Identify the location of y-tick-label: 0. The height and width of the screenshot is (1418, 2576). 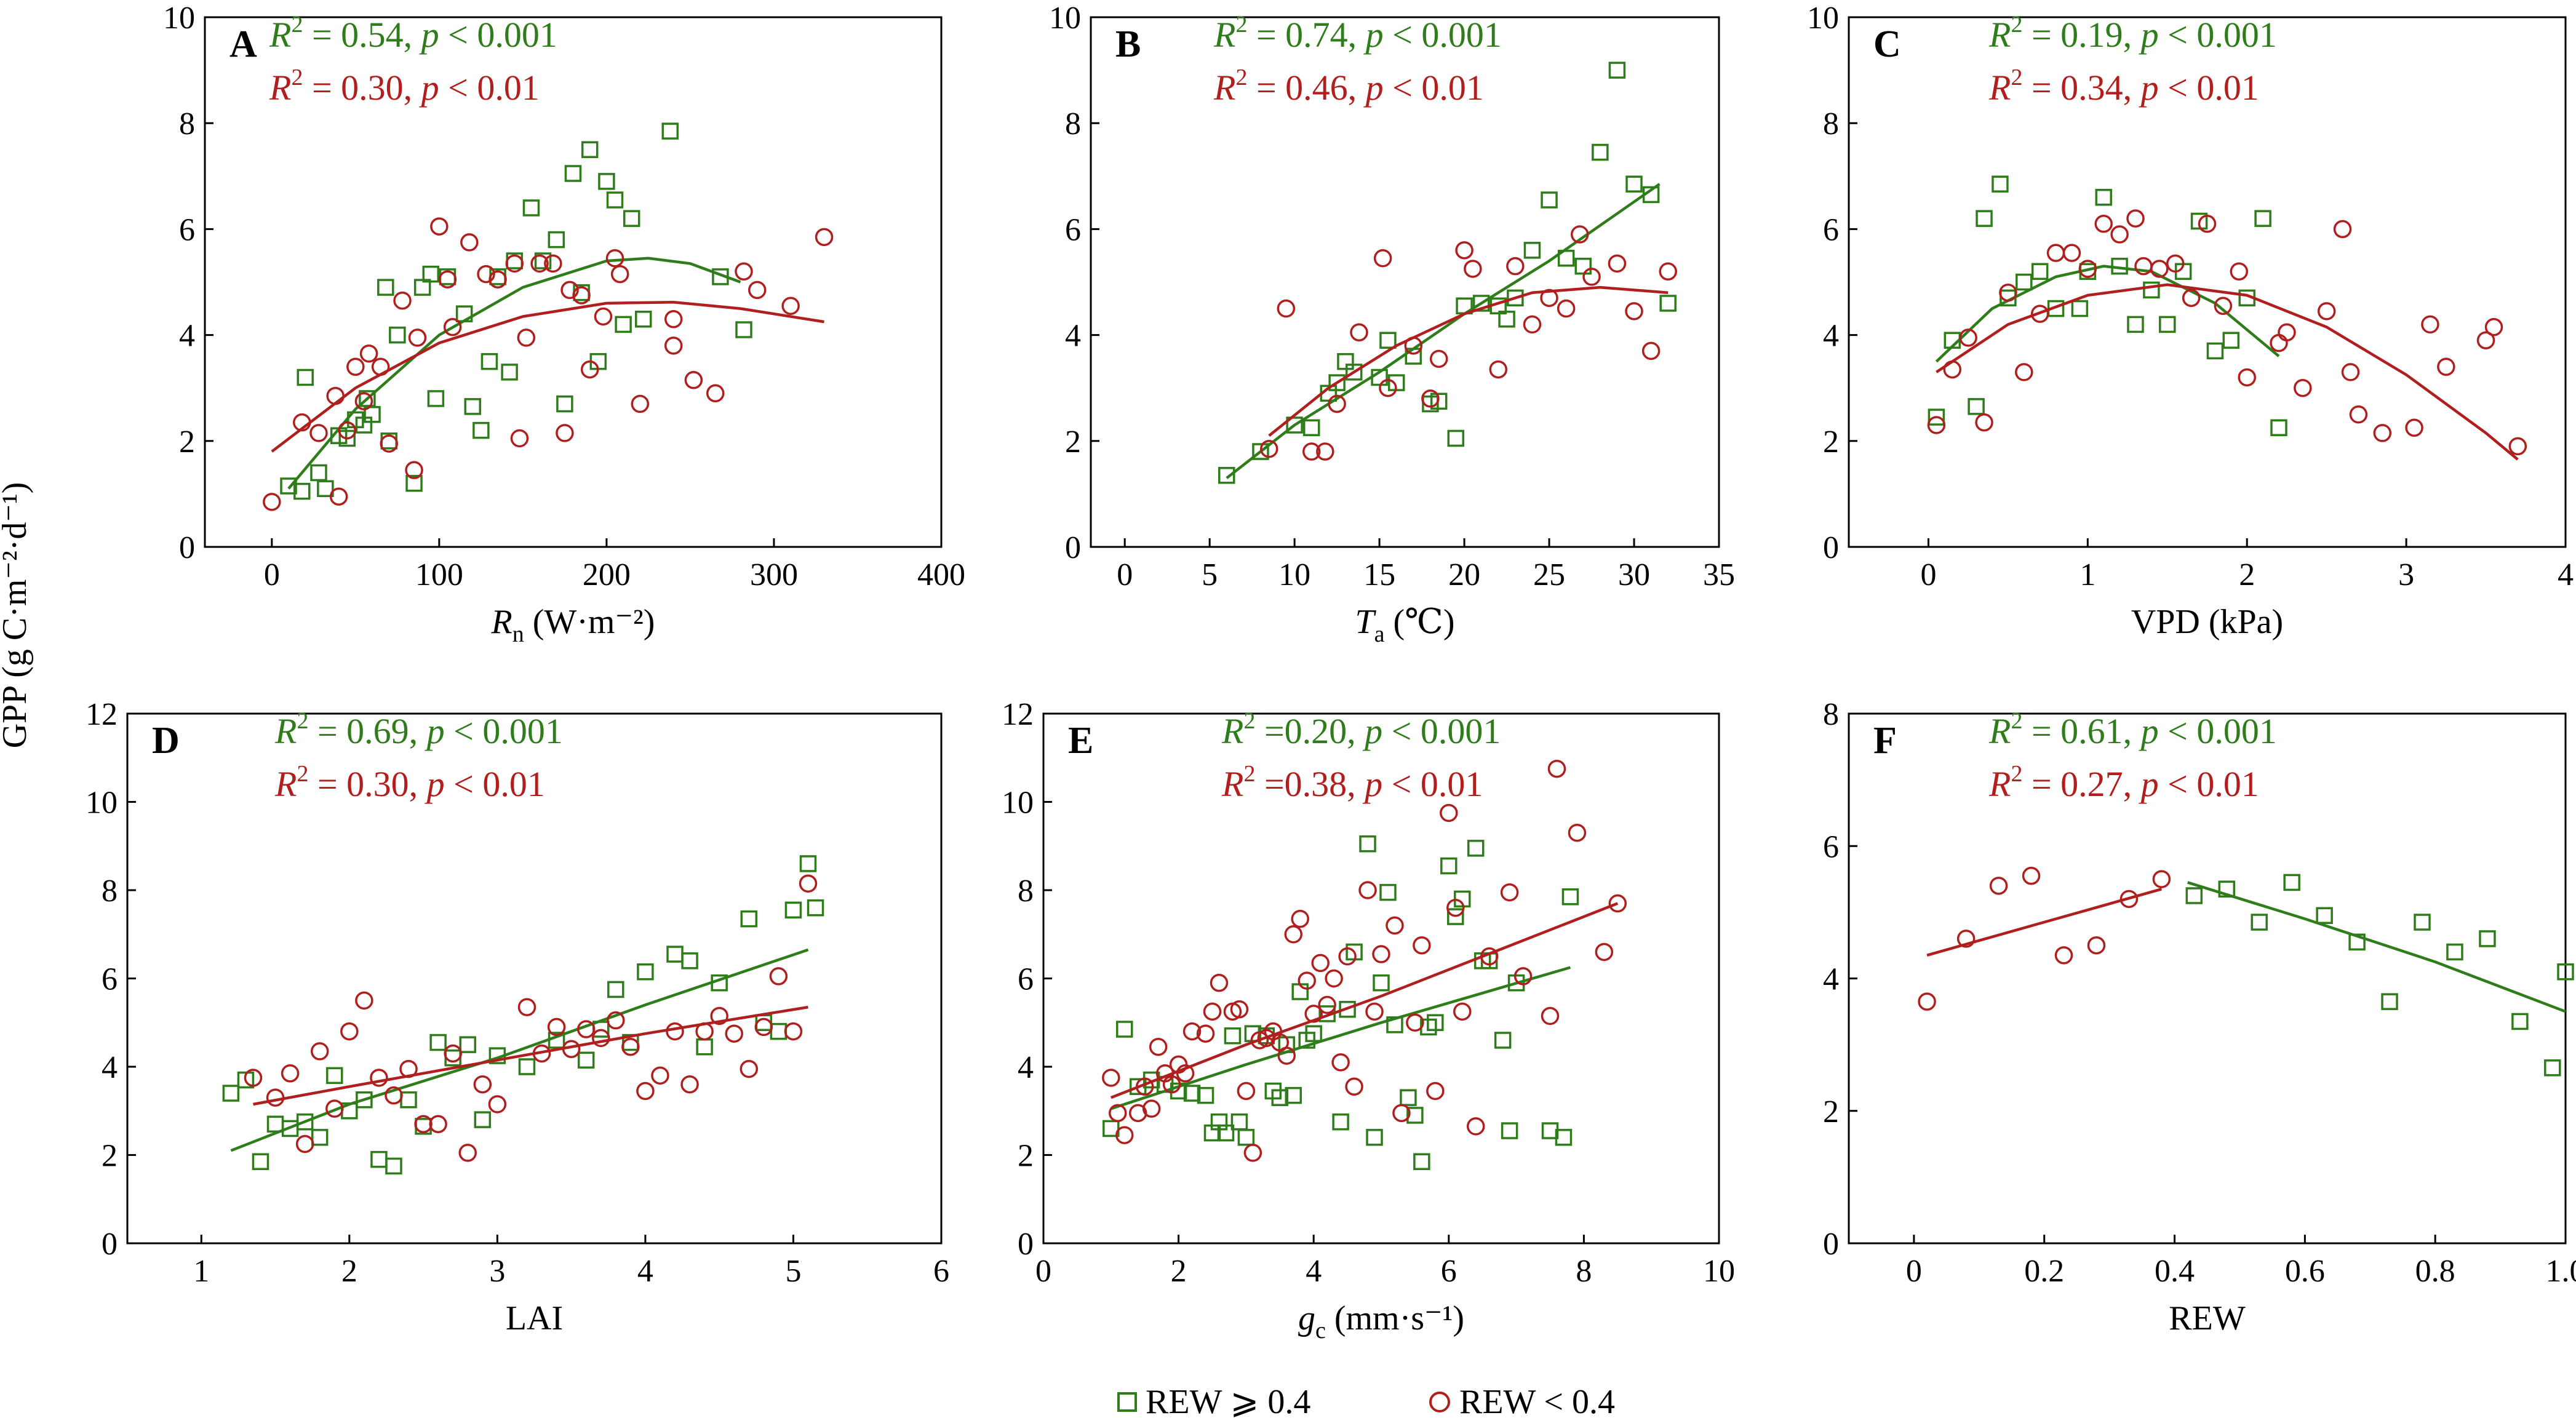
(1026, 1245).